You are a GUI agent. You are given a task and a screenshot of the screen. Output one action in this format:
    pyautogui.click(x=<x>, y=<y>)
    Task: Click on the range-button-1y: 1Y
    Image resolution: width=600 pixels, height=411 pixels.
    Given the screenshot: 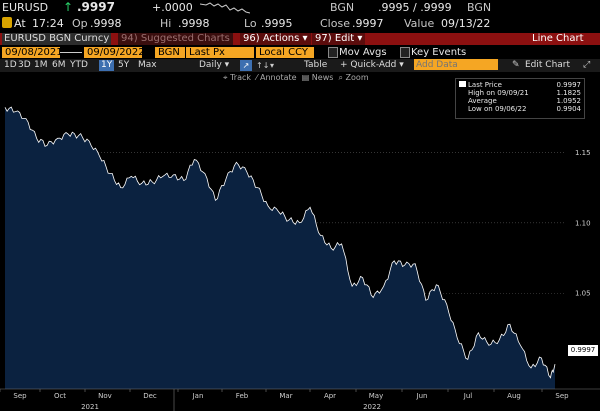 What is the action you would take?
    pyautogui.click(x=107, y=65)
    